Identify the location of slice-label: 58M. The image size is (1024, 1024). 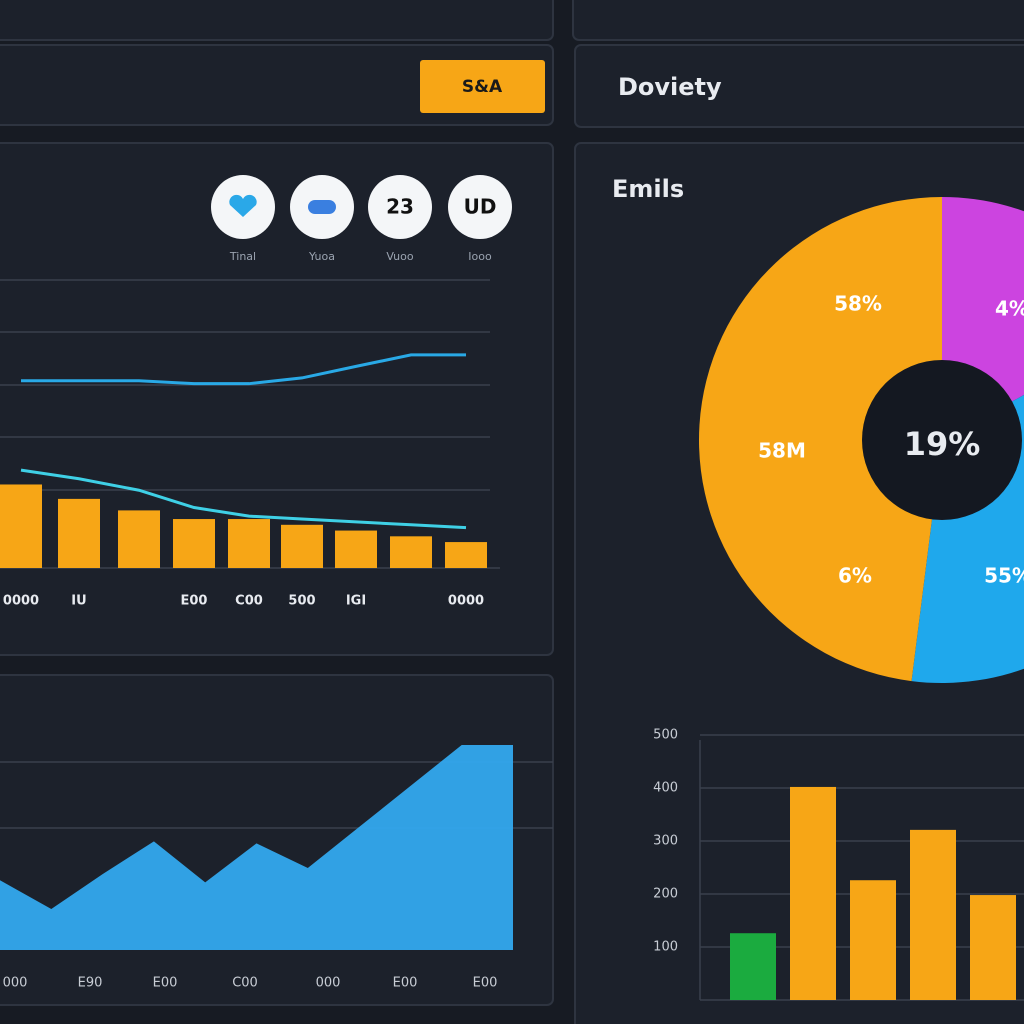
(782, 451).